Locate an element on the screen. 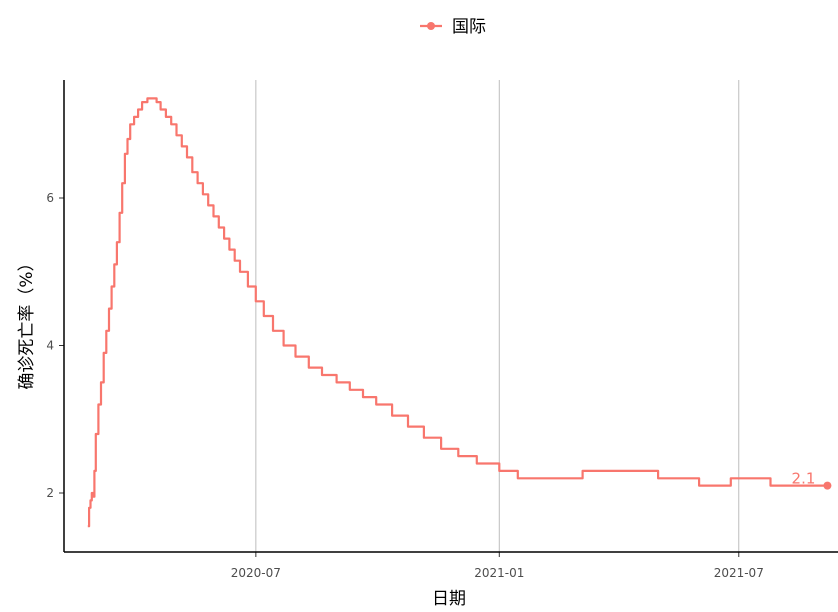  legend: 国际 is located at coordinates (453, 27).